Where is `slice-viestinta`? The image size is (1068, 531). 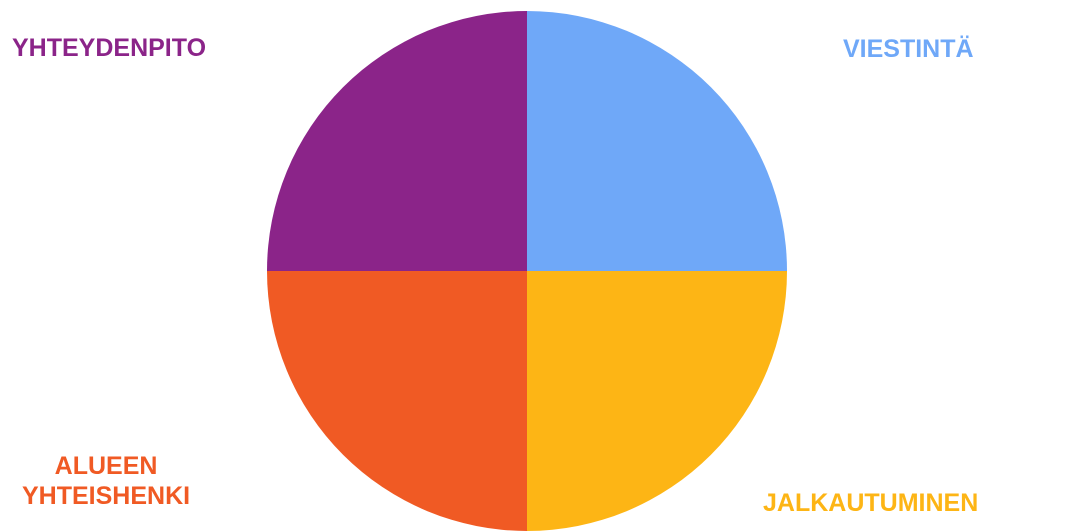
slice-viestinta is located at coordinates (657, 141).